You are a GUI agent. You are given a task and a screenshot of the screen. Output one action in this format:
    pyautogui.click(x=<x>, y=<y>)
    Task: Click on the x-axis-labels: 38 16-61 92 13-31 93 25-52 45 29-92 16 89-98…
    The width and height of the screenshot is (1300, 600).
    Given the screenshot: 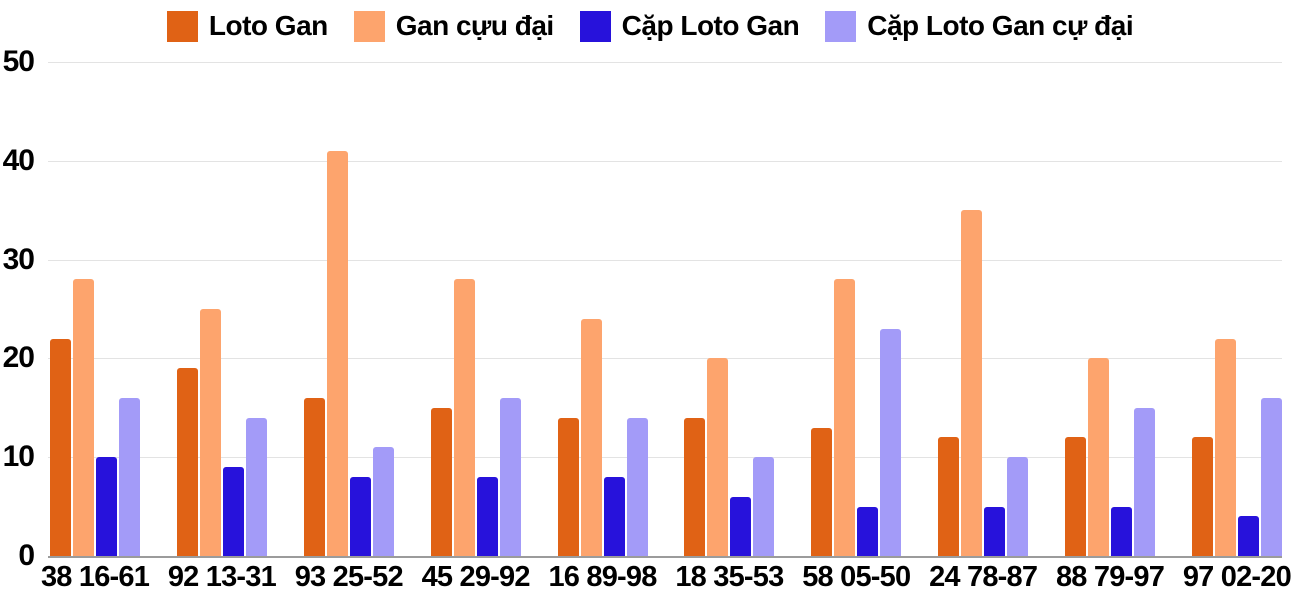 What is the action you would take?
    pyautogui.click(x=666, y=577)
    